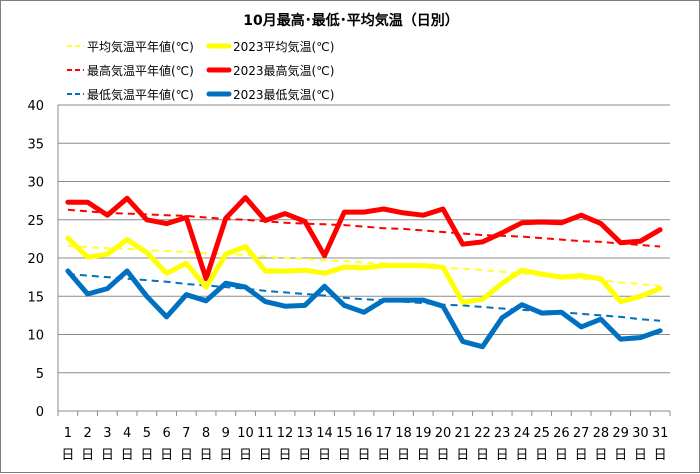  I want to click on legend-label-0: 平均気温平年値(℃), so click(140, 46).